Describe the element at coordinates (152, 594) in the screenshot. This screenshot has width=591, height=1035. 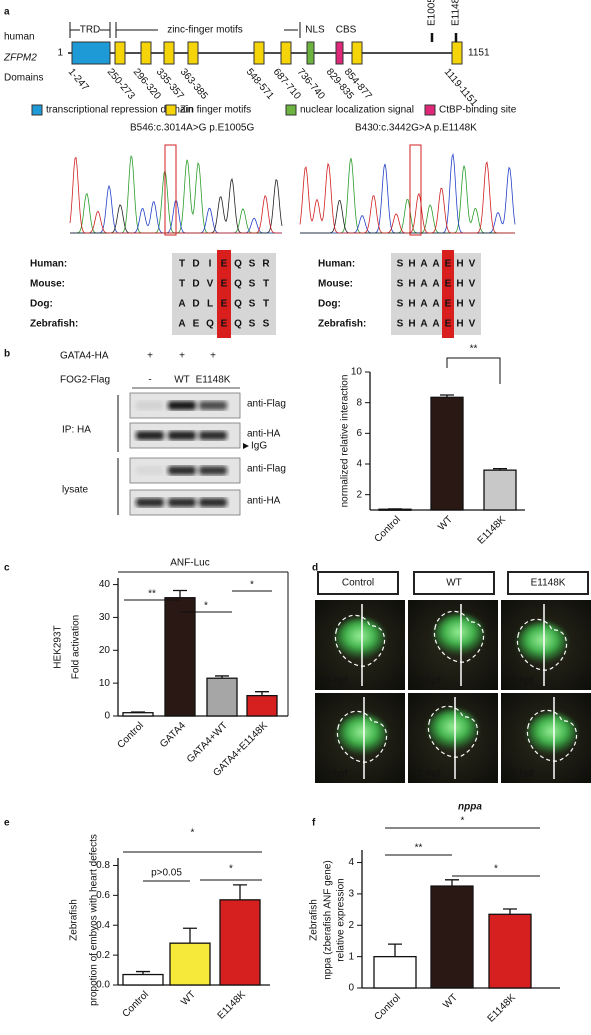
I see `significance-label: **` at that location.